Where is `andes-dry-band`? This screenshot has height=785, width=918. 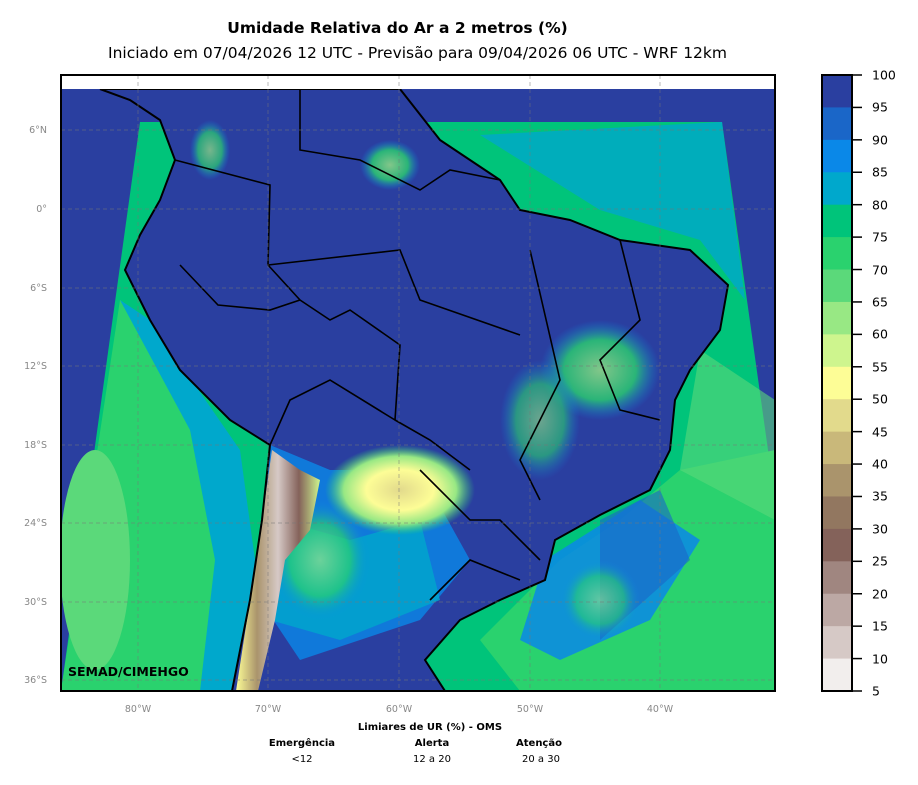
andes-dry-band is located at coordinates (278, 570).